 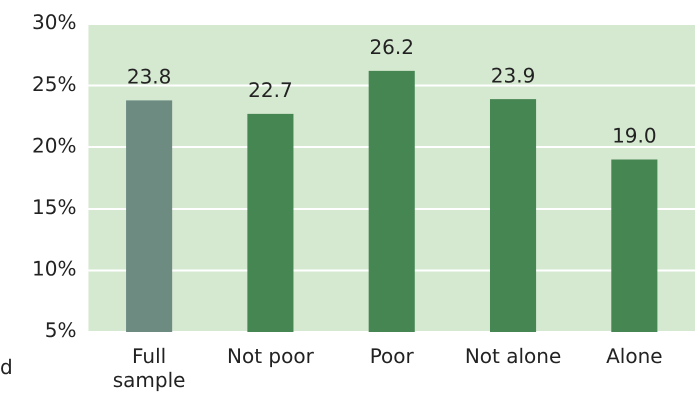 I want to click on data-label: 23.9, so click(x=513, y=75).